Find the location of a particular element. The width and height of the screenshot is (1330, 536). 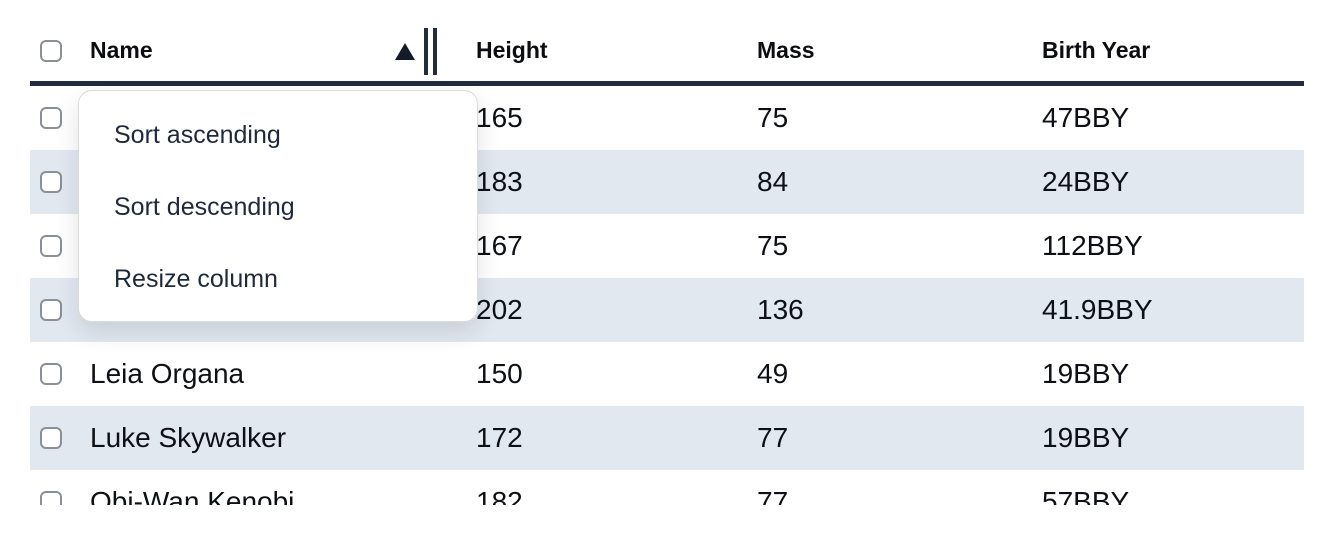

menu-item-resize-column: Resize column is located at coordinates (196, 279).